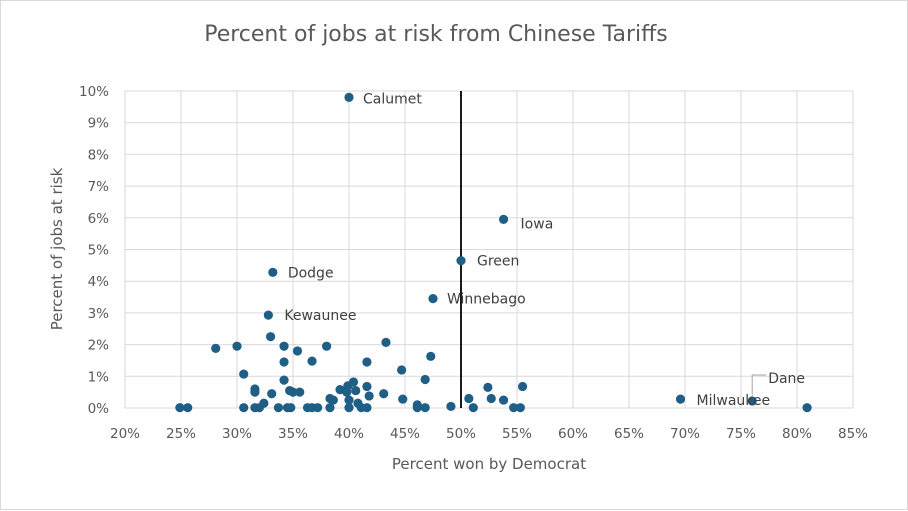  What do you see at coordinates (685, 434) in the screenshot?
I see `x-tick-label: 70%` at bounding box center [685, 434].